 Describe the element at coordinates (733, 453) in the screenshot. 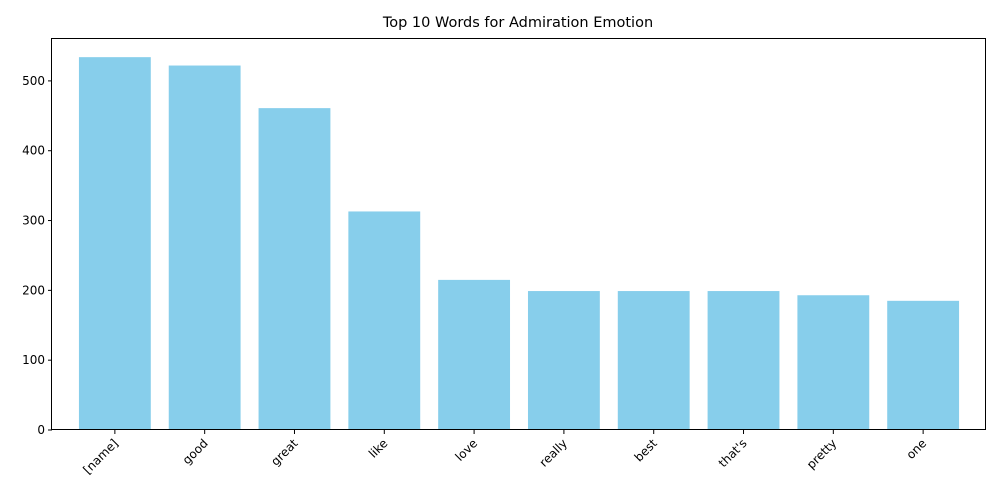

I see `x-tick-label: that's` at that location.